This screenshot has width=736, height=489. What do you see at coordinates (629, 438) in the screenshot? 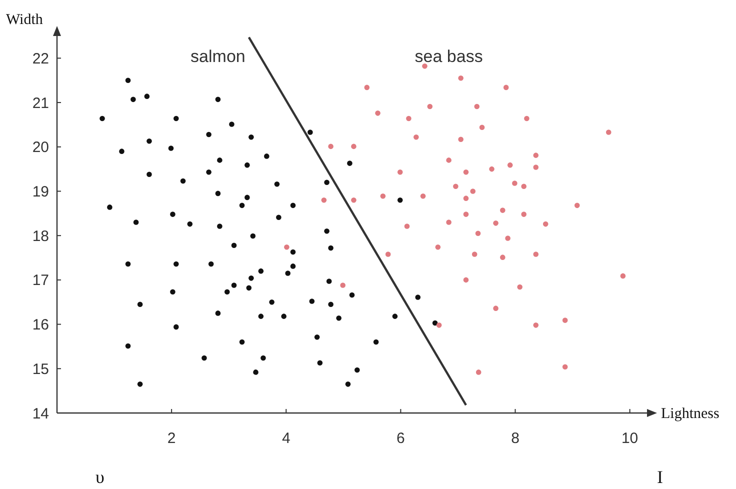
I see `x-tick-label: 10` at bounding box center [629, 438].